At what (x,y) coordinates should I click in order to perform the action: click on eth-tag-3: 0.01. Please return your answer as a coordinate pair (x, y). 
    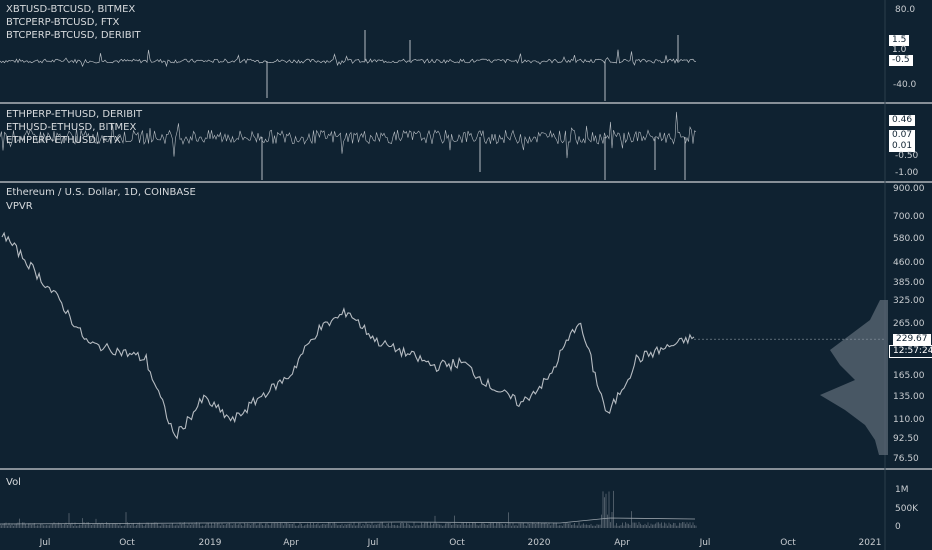
    Looking at the image, I should click on (902, 146).